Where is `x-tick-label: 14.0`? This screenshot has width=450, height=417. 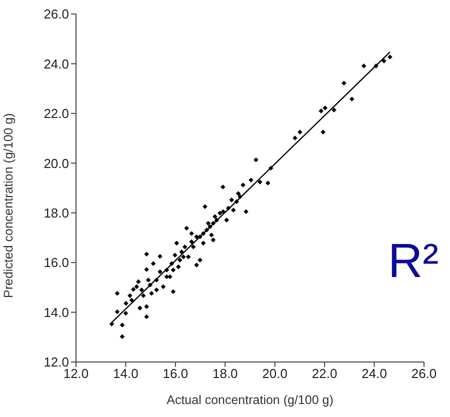
x-tick-label: 14.0 is located at coordinates (125, 374).